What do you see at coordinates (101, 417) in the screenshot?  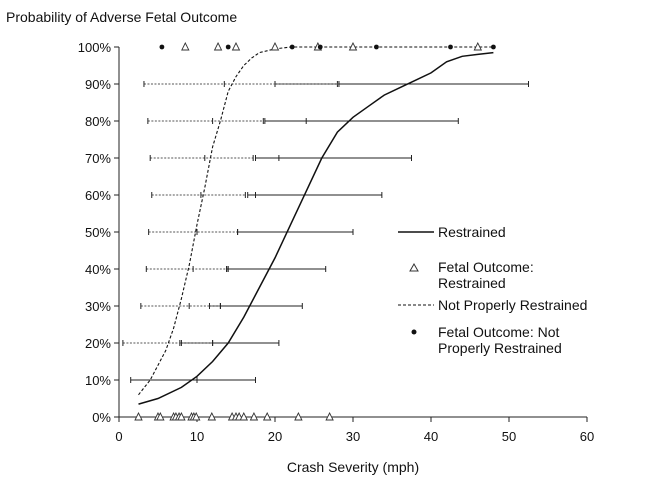 I see `y-tick-label: 0%` at bounding box center [101, 417].